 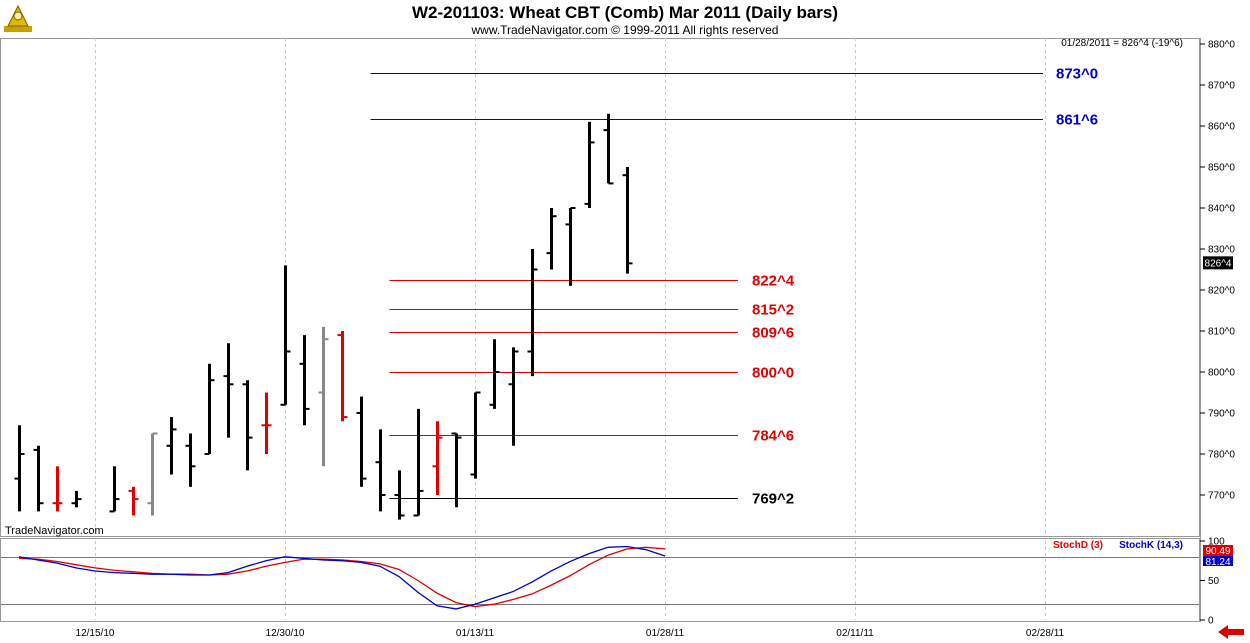 I want to click on price-tick-label-2: 860^0, so click(x=1221, y=127).